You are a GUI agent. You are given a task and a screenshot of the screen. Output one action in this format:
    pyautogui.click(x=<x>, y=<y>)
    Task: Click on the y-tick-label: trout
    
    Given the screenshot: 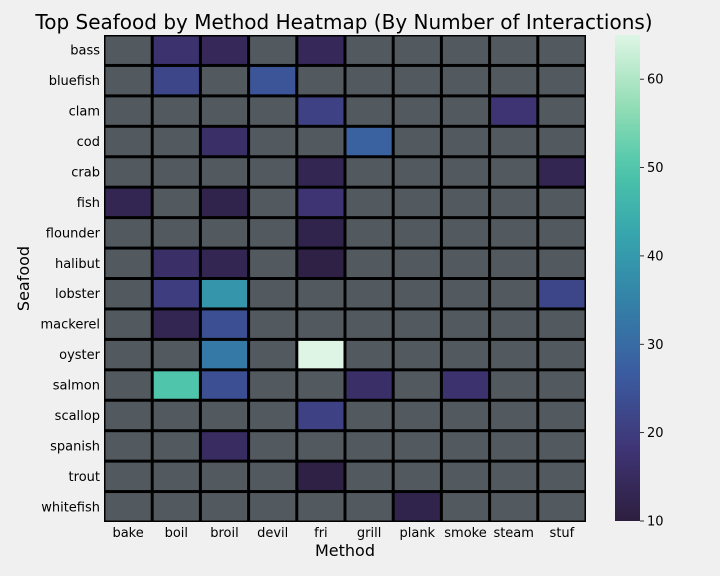 What is the action you would take?
    pyautogui.click(x=84, y=477)
    